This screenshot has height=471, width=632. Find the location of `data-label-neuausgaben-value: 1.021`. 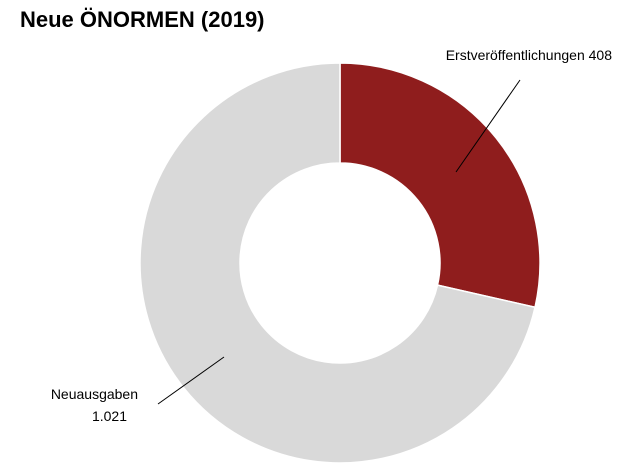

data-label-neuausgaben-value: 1.021 is located at coordinates (109, 416).